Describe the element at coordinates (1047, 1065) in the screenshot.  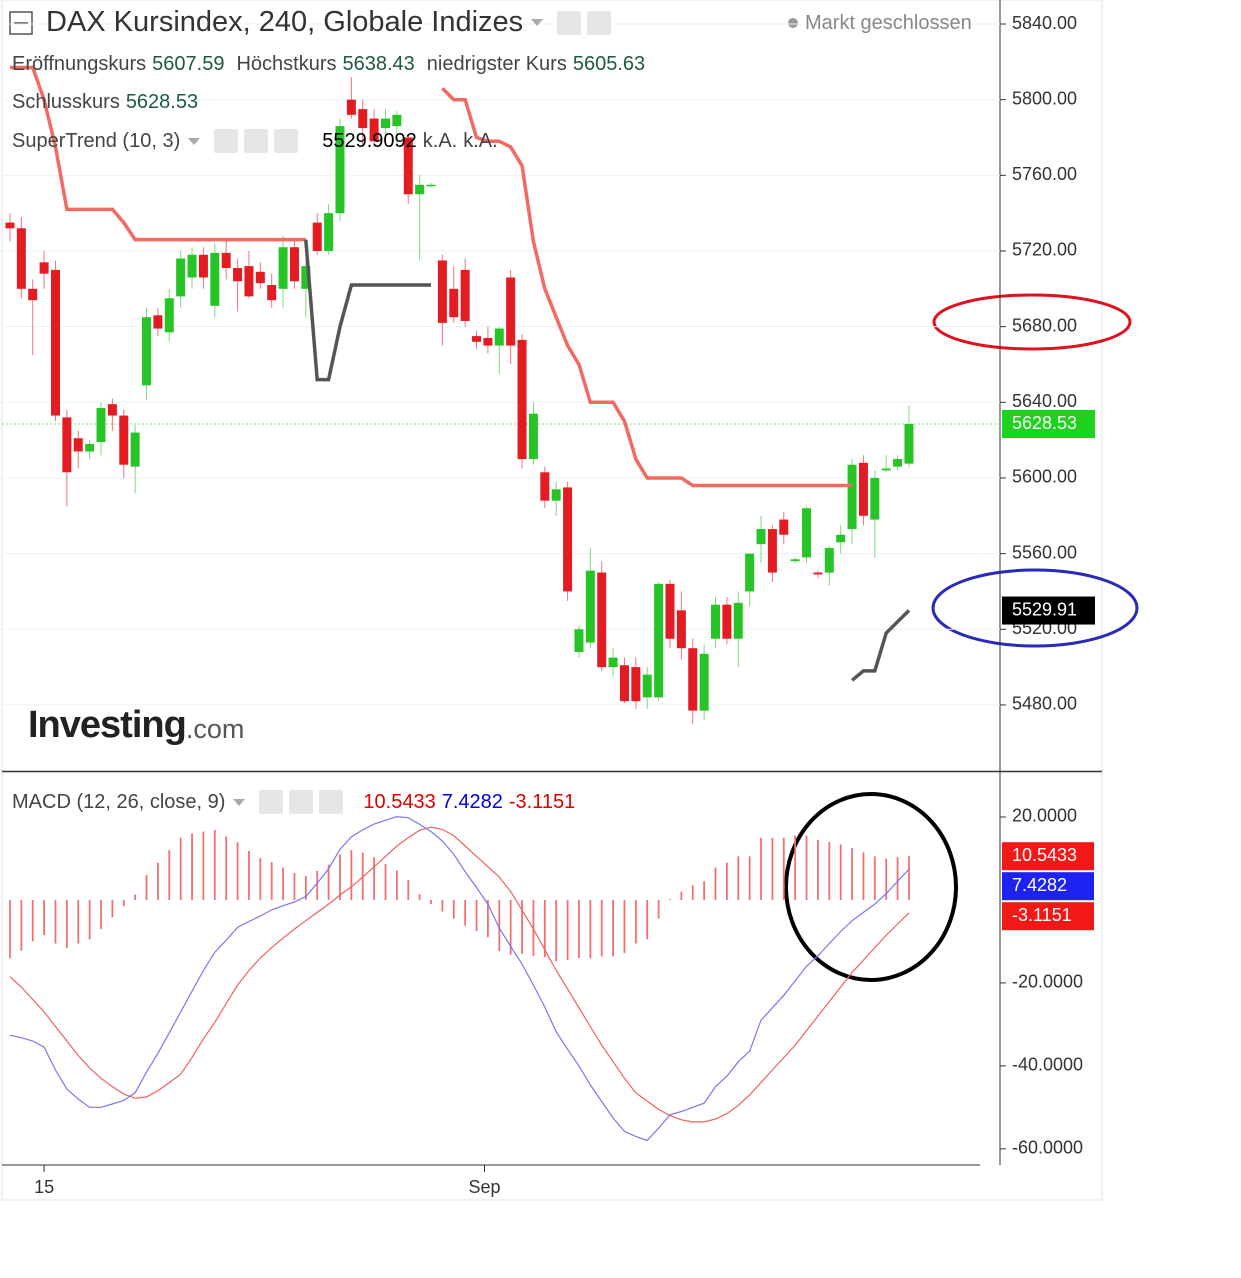
I see `y-tick-label: -40.0000` at that location.